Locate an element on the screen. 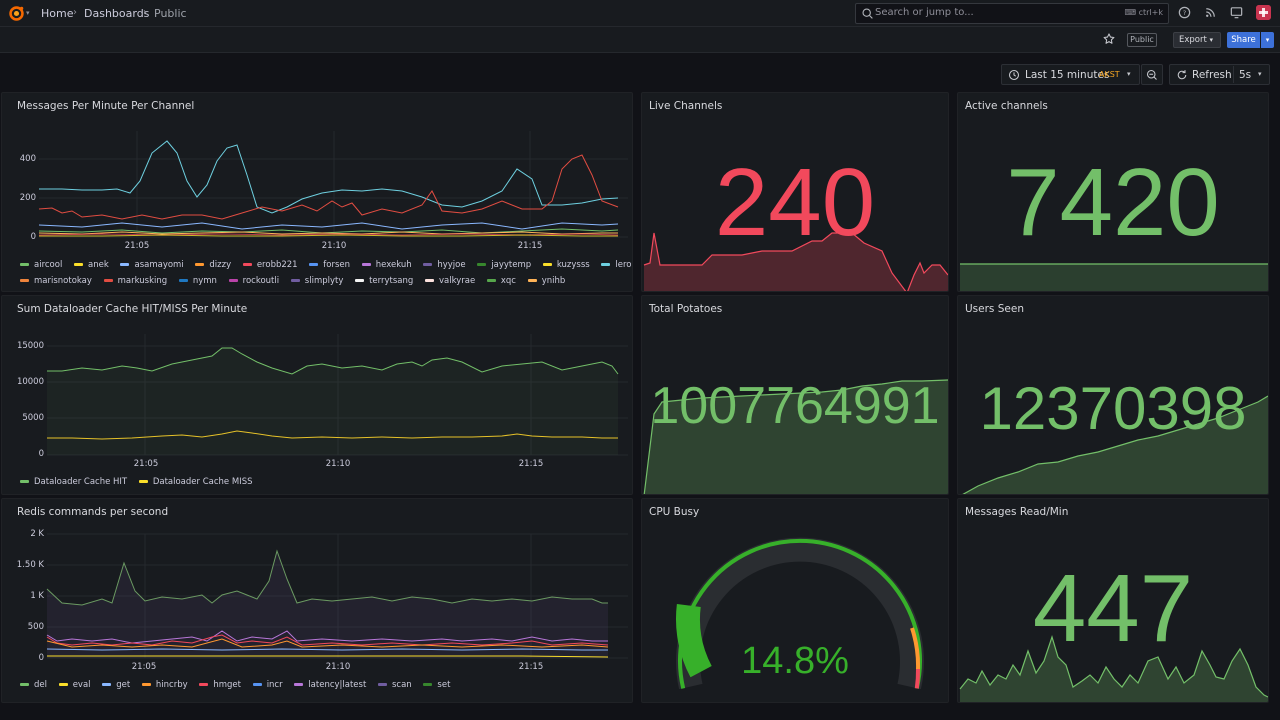  share-options-chevron-icon: ▾ is located at coordinates (1267, 40).